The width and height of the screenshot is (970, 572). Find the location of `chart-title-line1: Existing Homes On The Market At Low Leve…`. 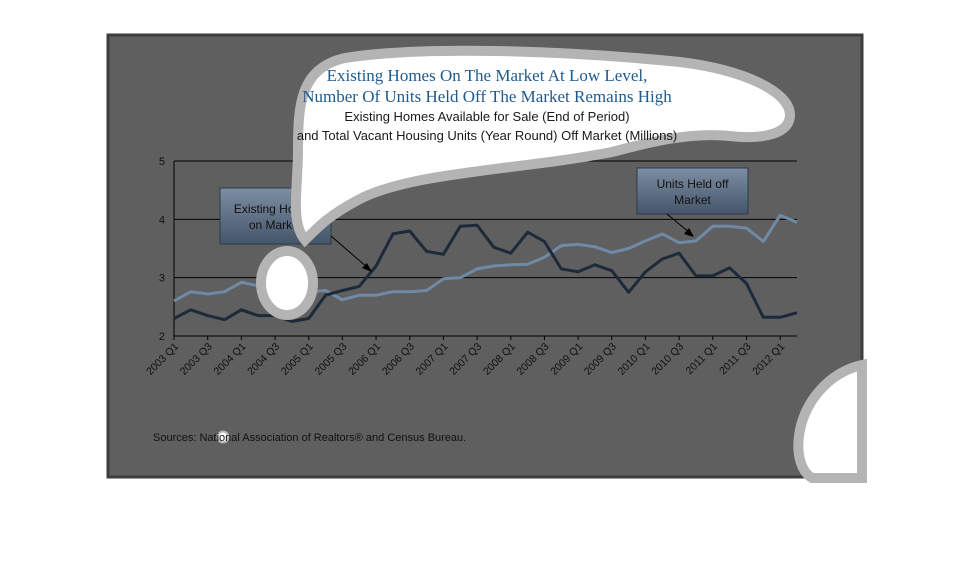

chart-title-line1: Existing Homes On The Market At Low Leve… is located at coordinates (487, 75).